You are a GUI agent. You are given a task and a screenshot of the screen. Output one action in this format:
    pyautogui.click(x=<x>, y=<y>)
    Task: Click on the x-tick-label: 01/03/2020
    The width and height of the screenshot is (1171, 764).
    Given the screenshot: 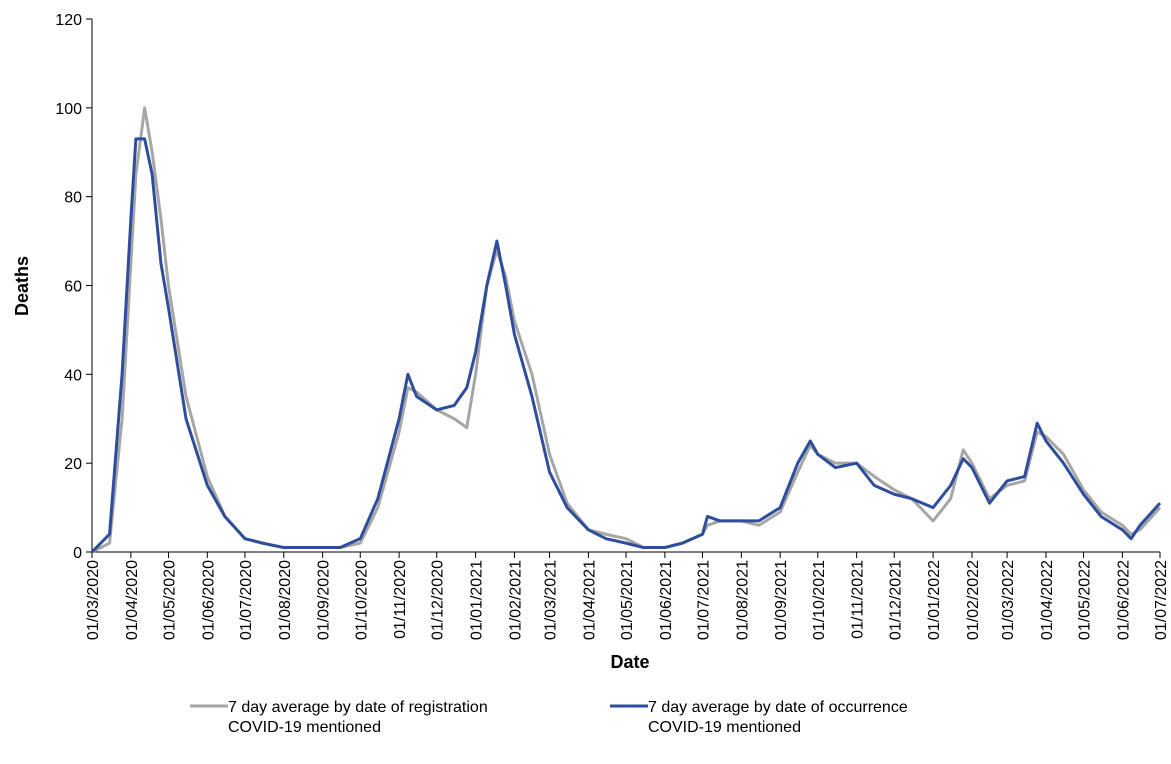 What is the action you would take?
    pyautogui.click(x=93, y=600)
    